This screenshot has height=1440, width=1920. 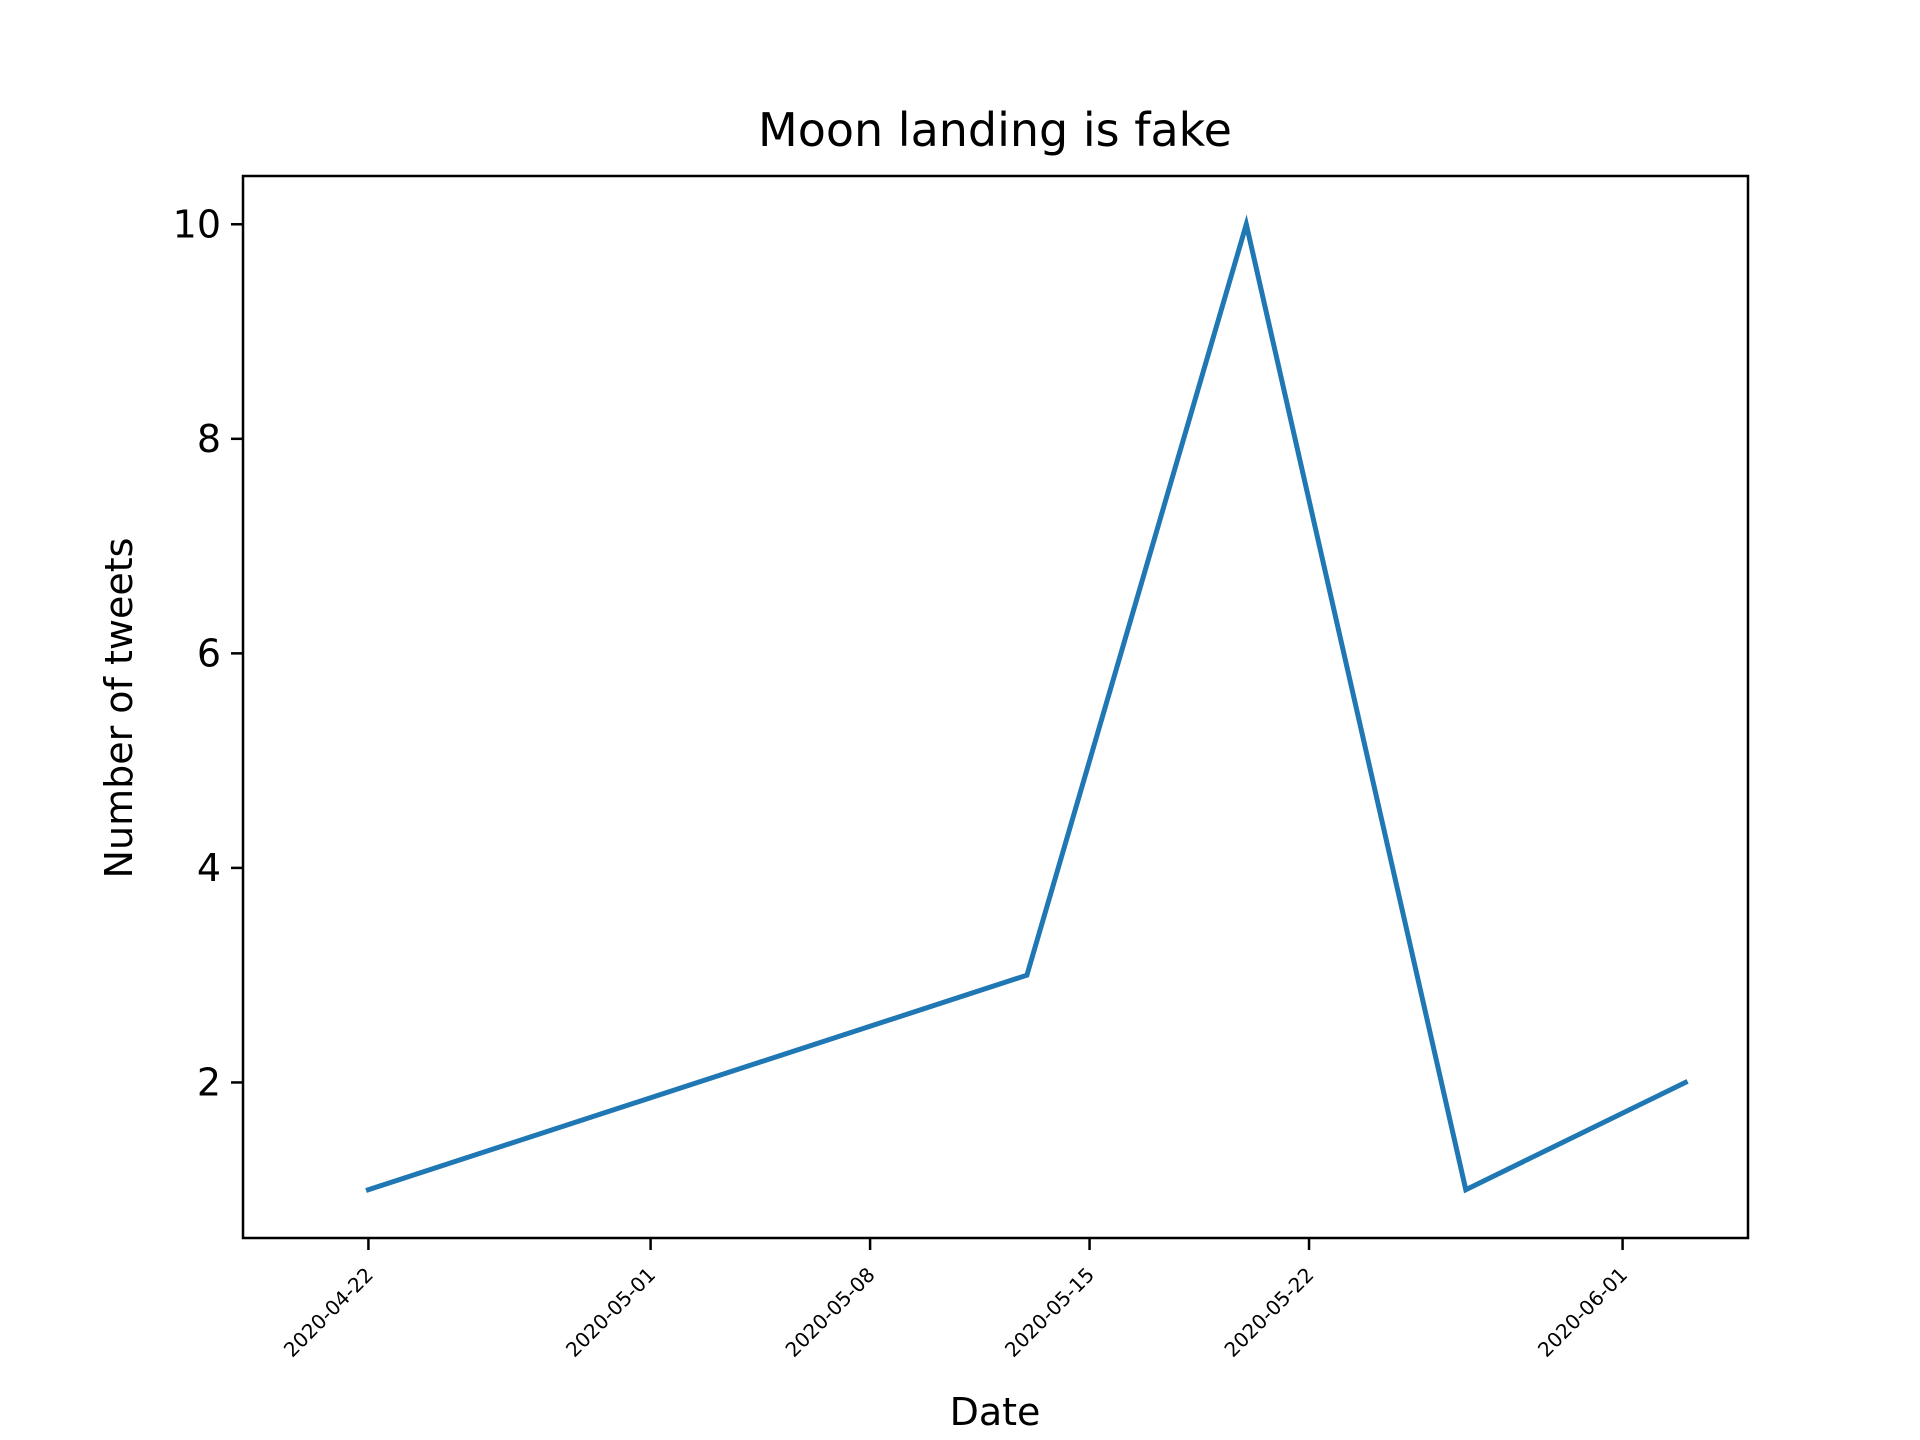 I want to click on y-tick-label: 6, so click(x=209, y=653).